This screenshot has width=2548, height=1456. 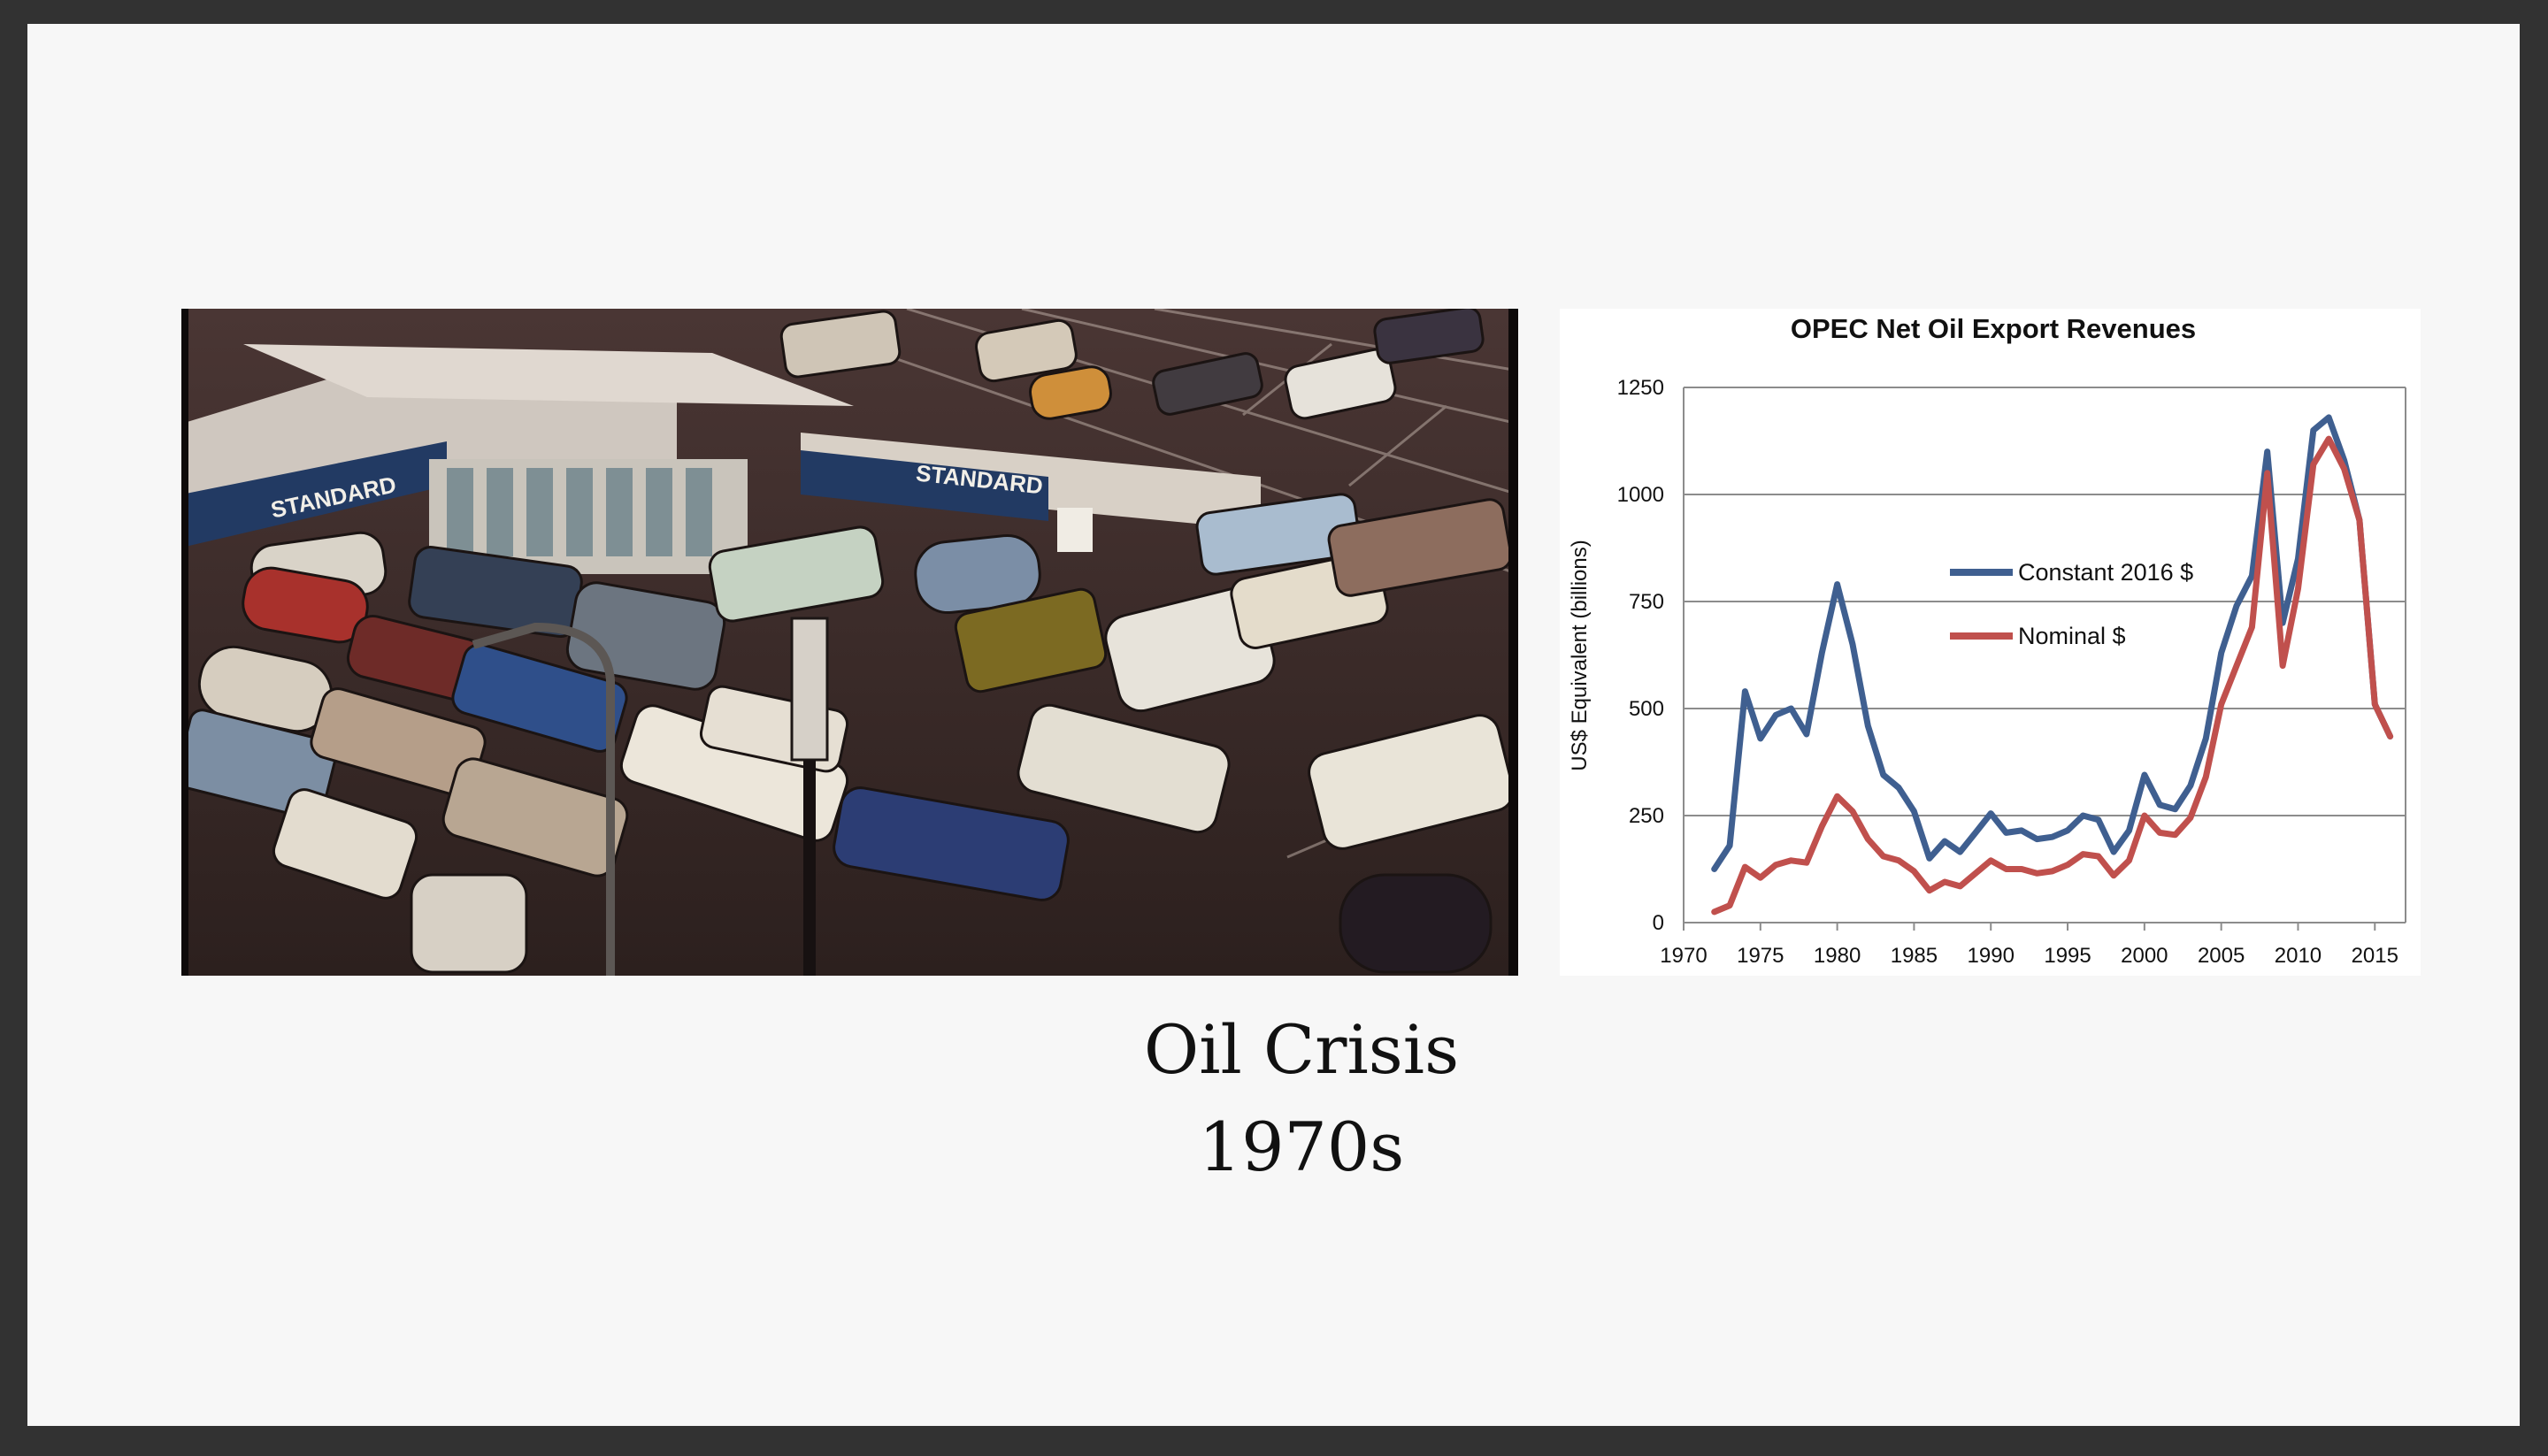 I want to click on y-tick-label: 500, so click(x=1646, y=709).